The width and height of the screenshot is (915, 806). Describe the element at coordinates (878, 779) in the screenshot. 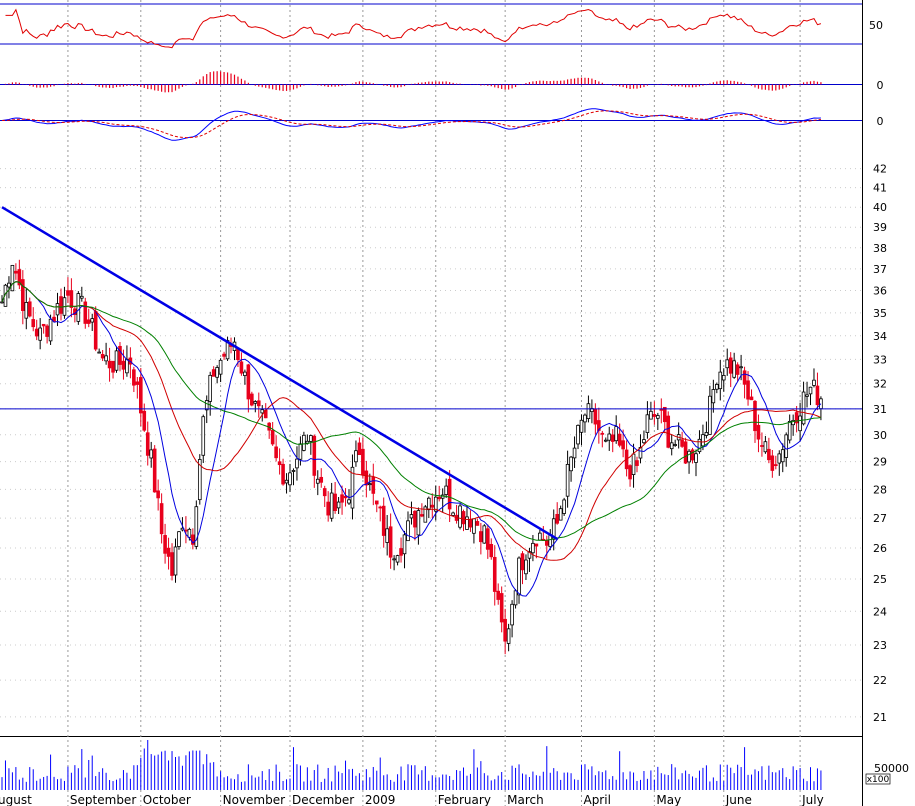

I see `volume-multiplier-box` at that location.